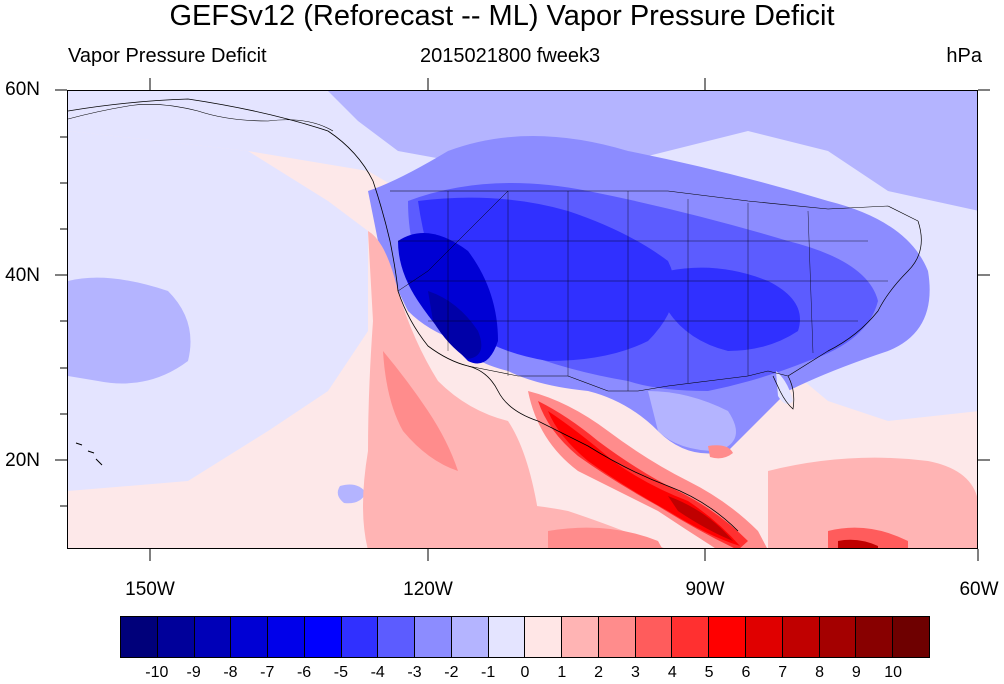 The width and height of the screenshot is (1004, 684). I want to click on colorbar-tick-label: -6, so click(304, 672).